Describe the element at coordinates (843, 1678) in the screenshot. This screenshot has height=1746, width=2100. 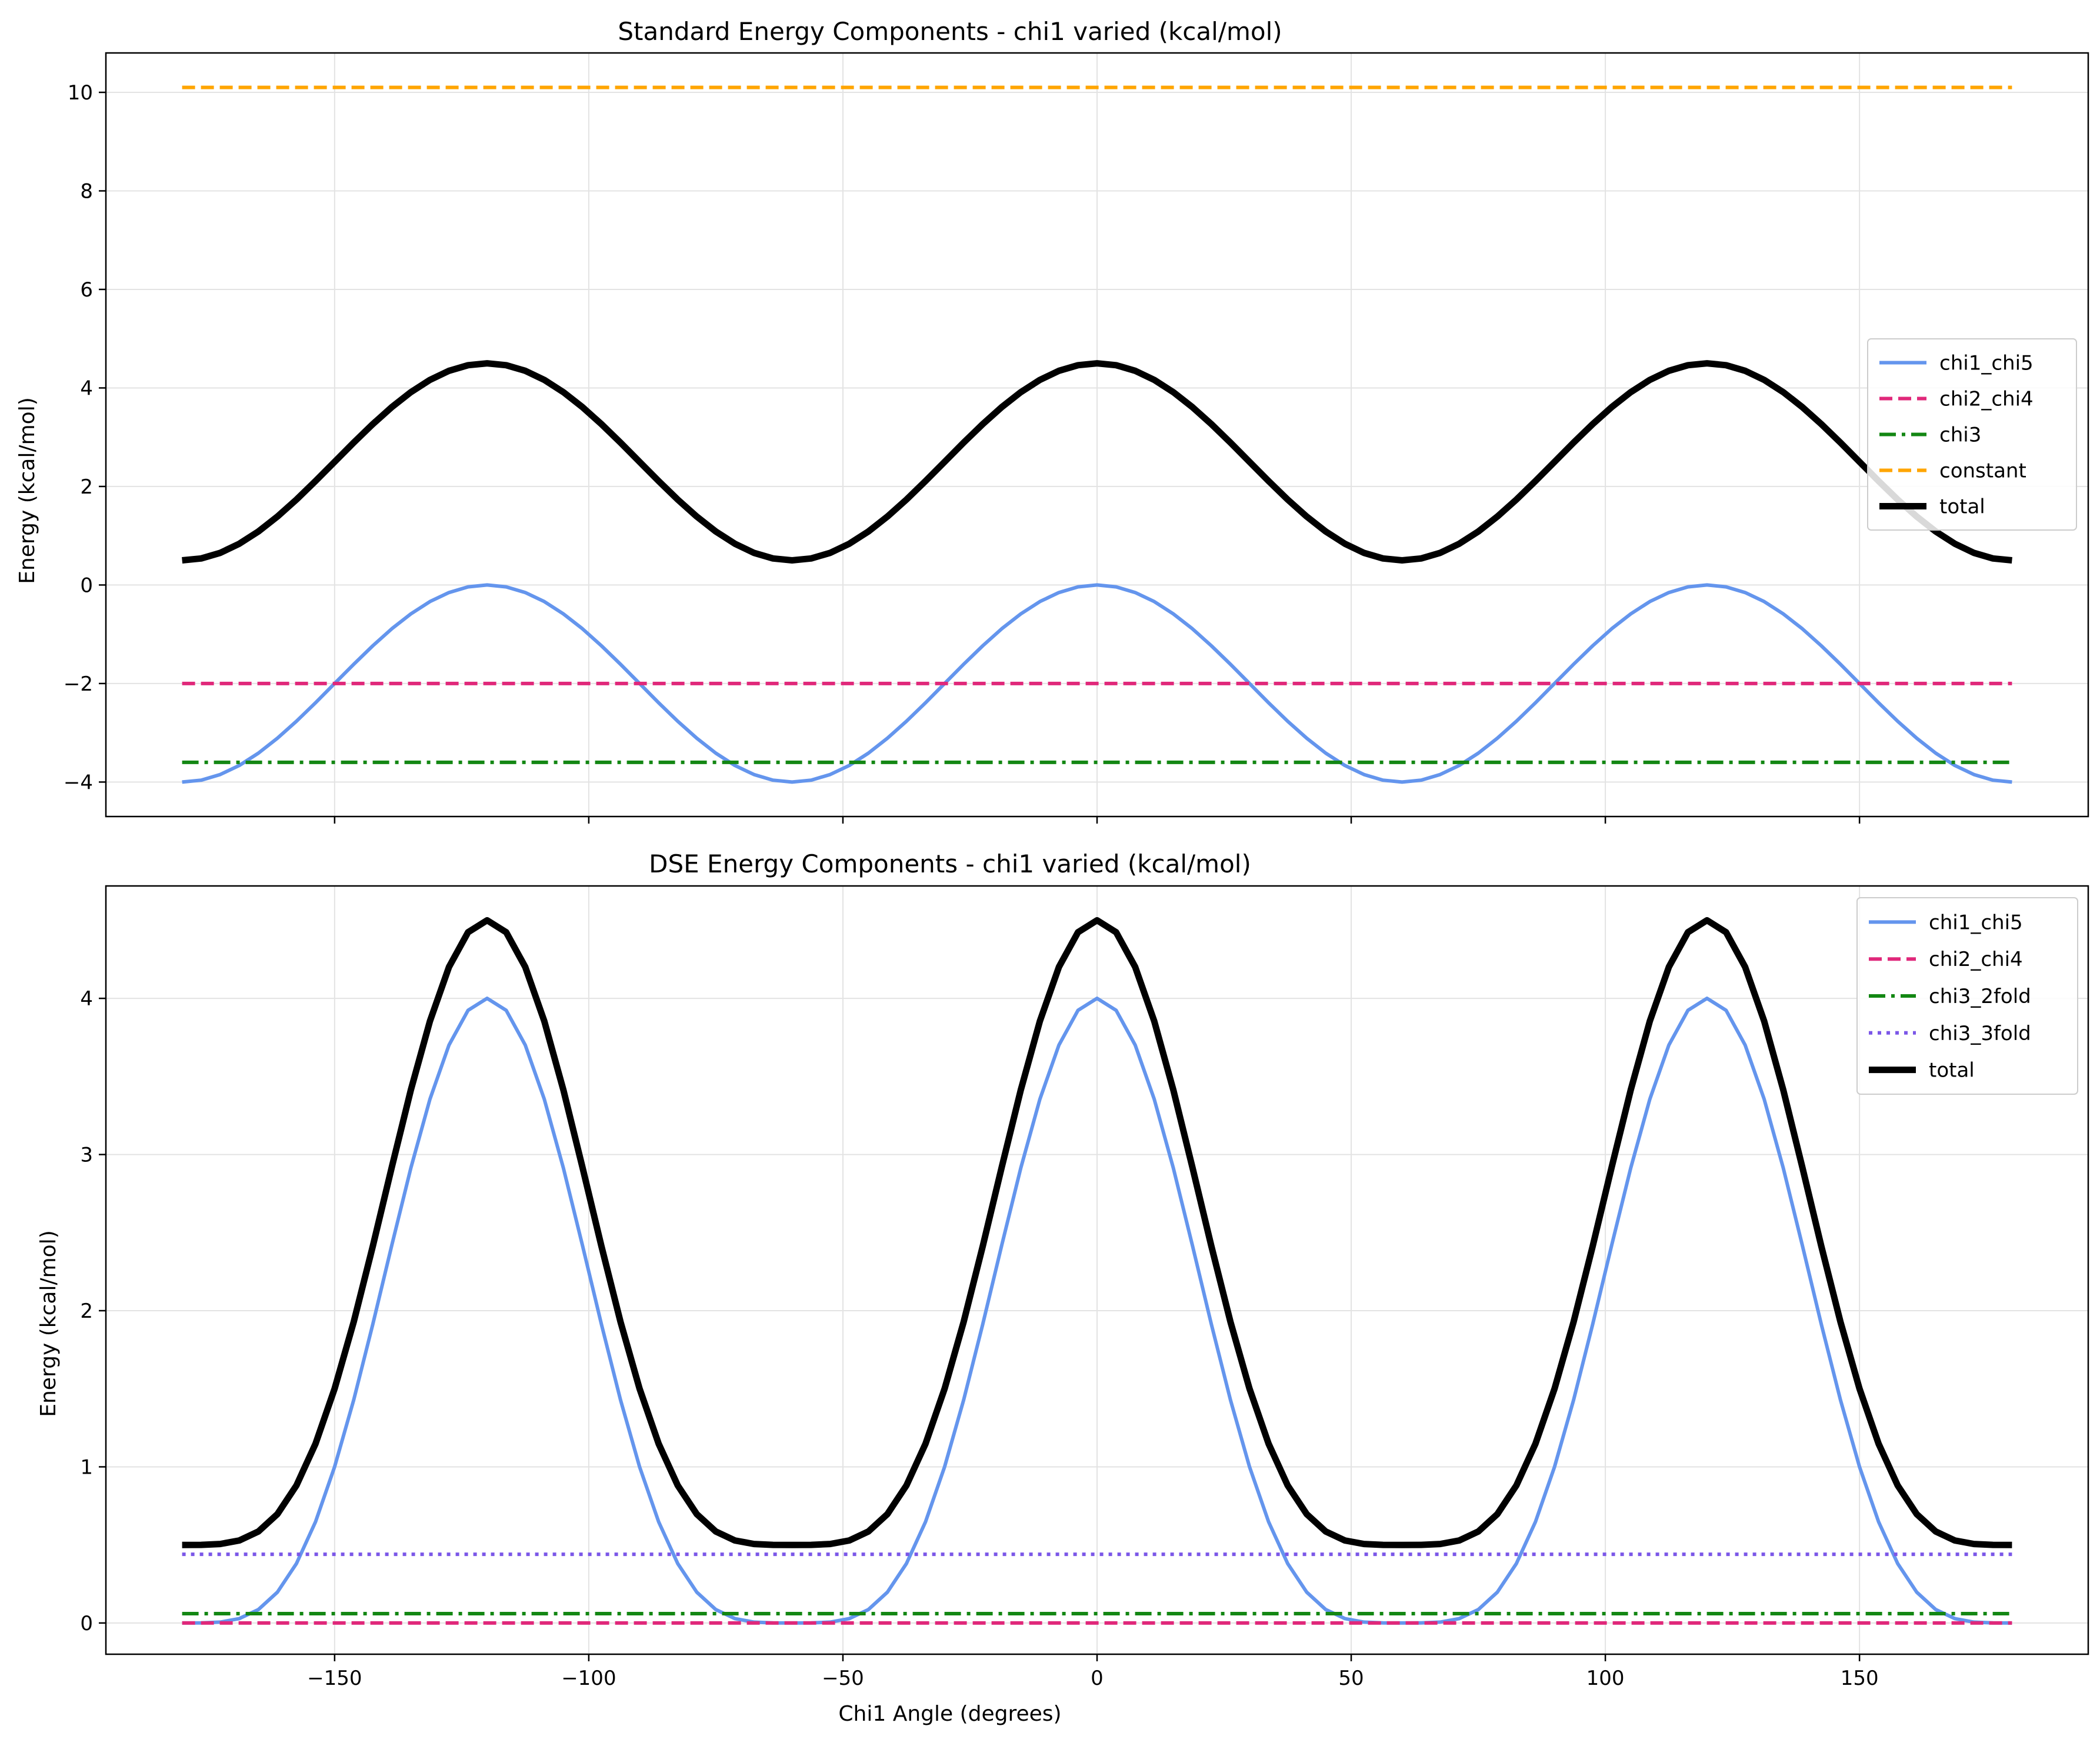
I see `x-tick-label: −50` at that location.